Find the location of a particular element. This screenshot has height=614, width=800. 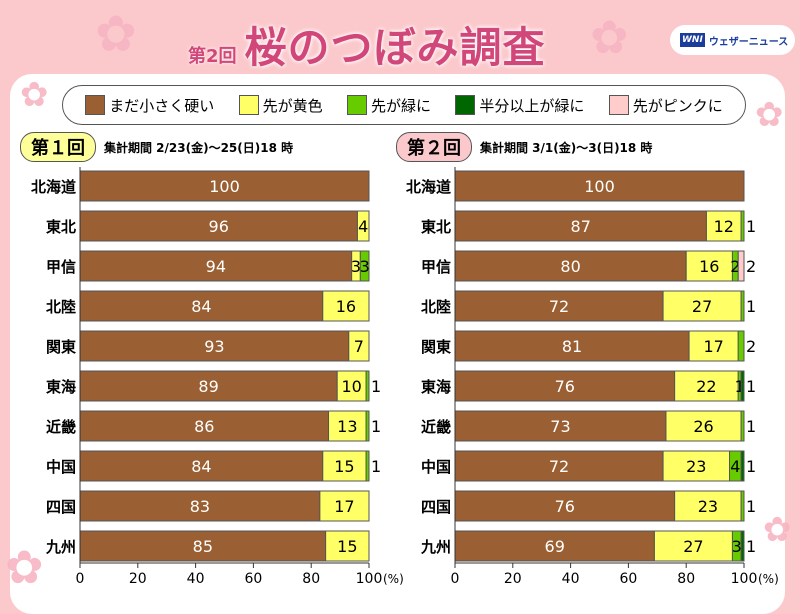

legend-label: まだ小さく硬い is located at coordinates (162, 105).